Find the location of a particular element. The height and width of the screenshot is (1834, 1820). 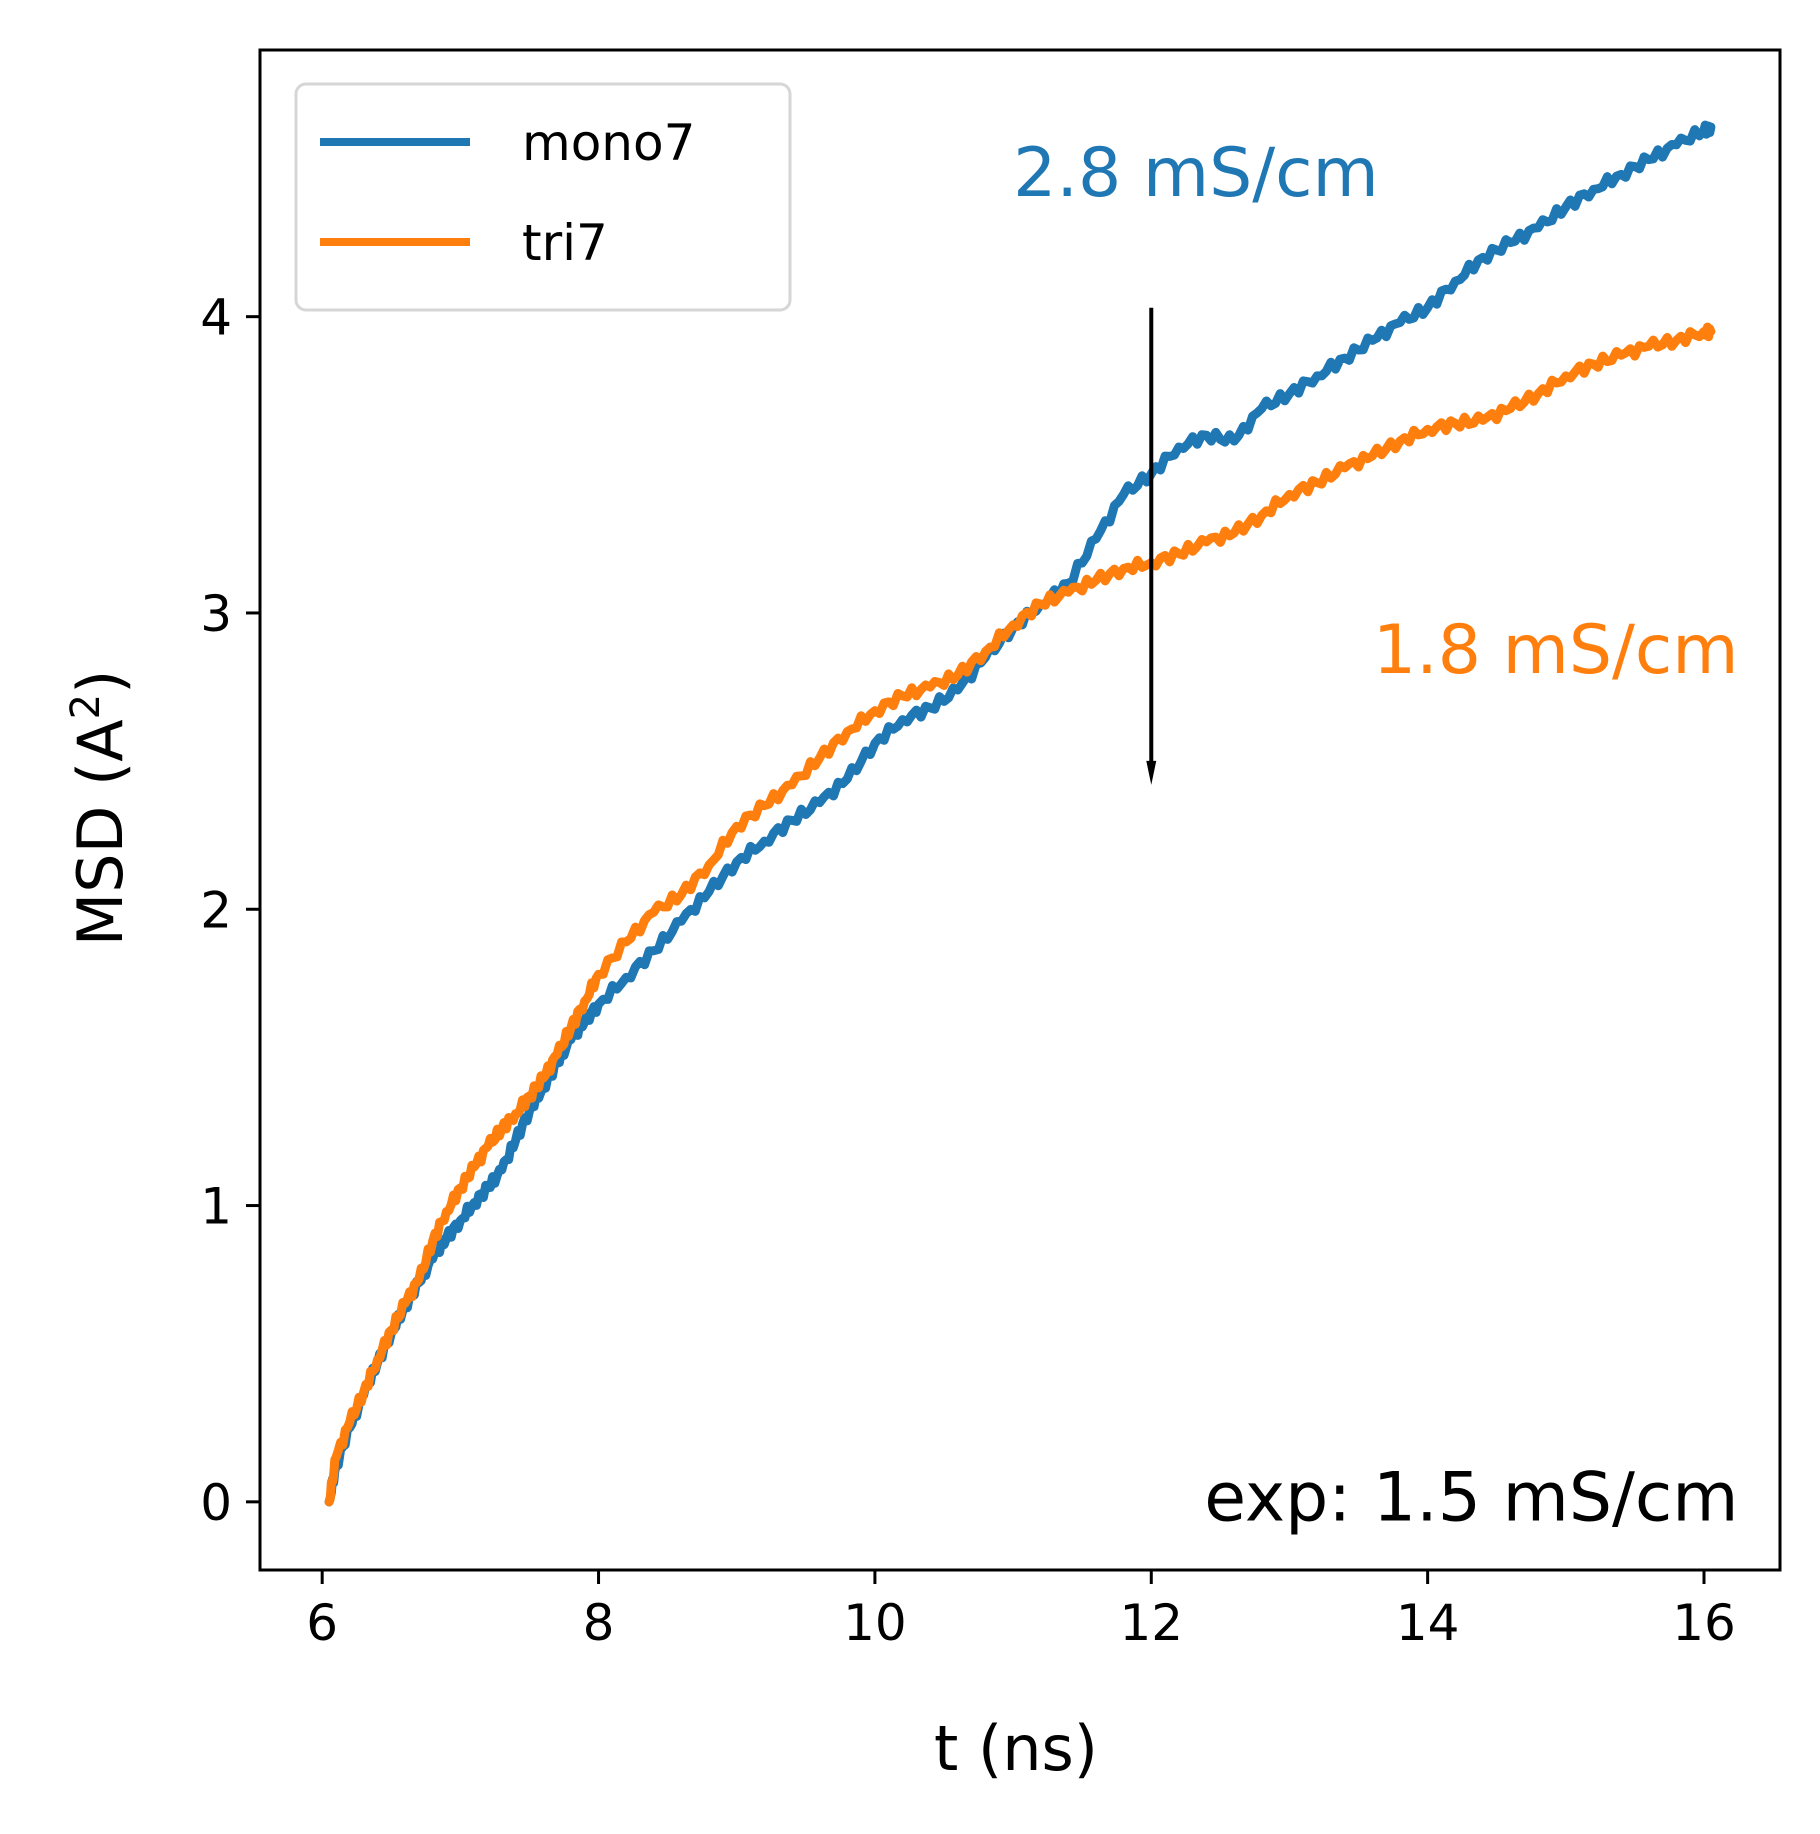

y-tick-label-0: 0 is located at coordinates (216, 1503).